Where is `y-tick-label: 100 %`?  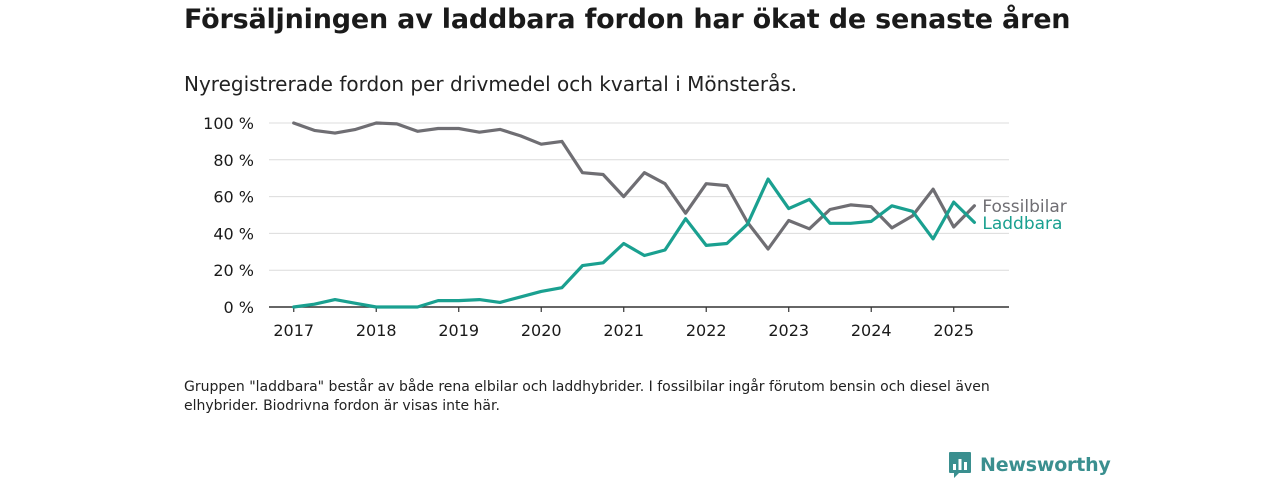 y-tick-label: 100 % is located at coordinates (228, 123).